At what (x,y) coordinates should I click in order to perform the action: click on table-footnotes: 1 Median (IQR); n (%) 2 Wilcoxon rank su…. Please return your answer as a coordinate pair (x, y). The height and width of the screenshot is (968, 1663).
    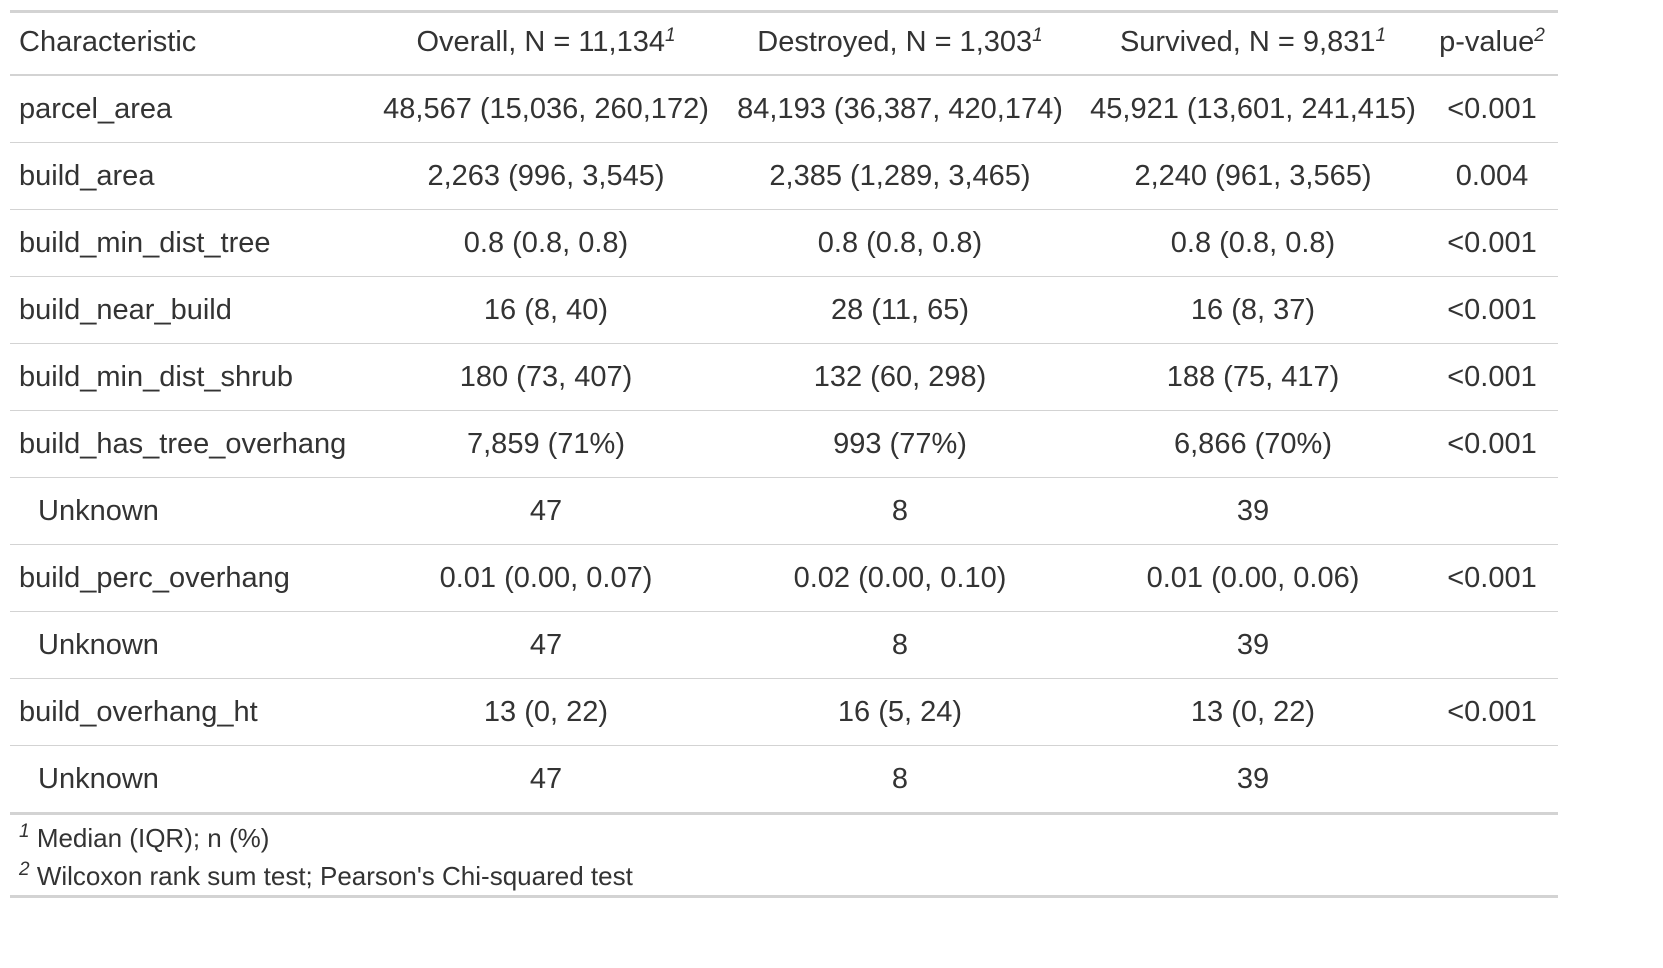
    Looking at the image, I should click on (784, 855).